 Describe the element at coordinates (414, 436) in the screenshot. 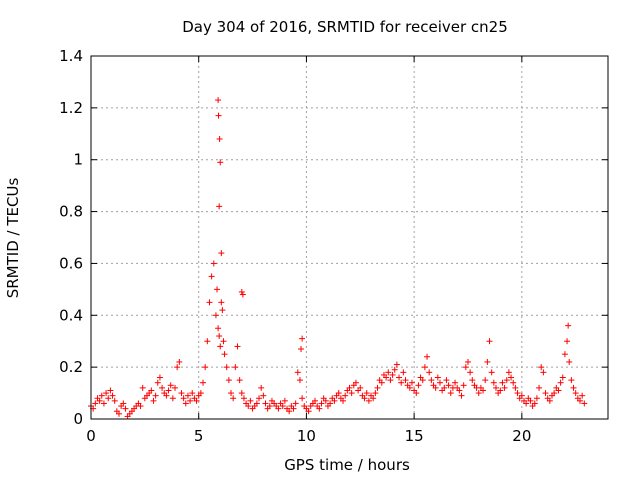

I see `x-tick-label: 15` at that location.